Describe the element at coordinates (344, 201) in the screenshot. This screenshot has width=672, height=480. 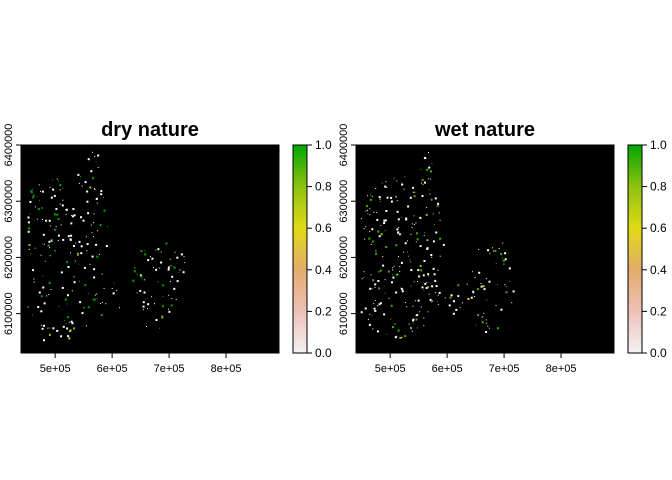
I see `y-tick-label: 6300000` at that location.